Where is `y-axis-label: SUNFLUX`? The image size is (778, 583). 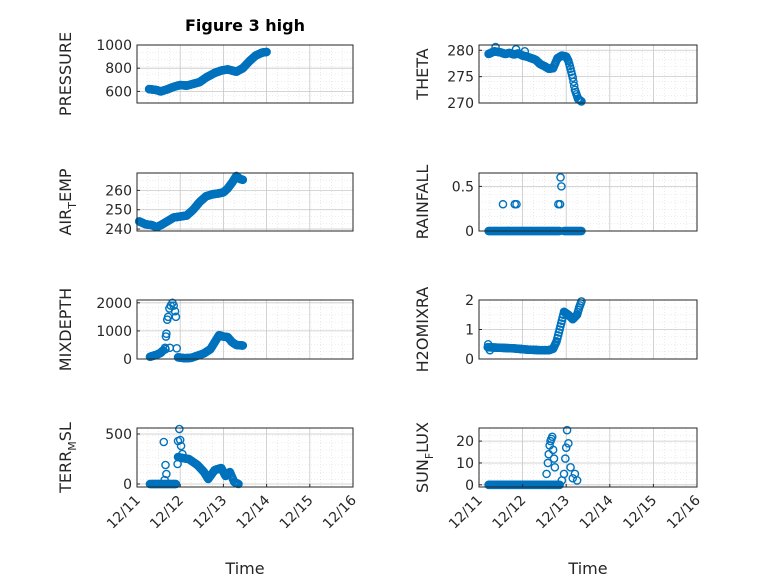
y-axis-label: SUNFLUX is located at coordinates (424, 457).